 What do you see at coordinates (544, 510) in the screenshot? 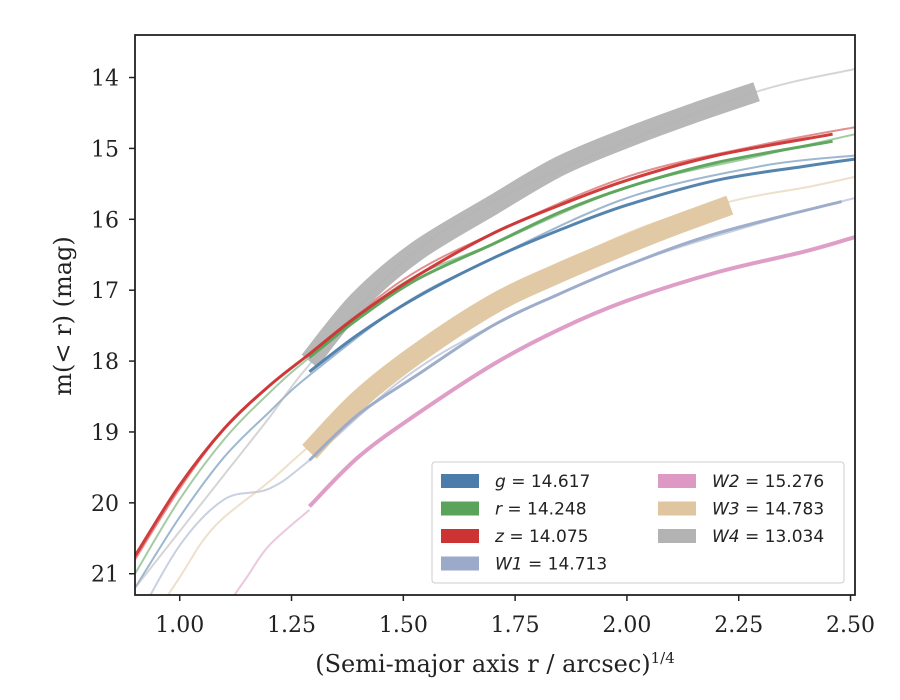
I see `legend-value-r: = 14.248` at bounding box center [544, 510].